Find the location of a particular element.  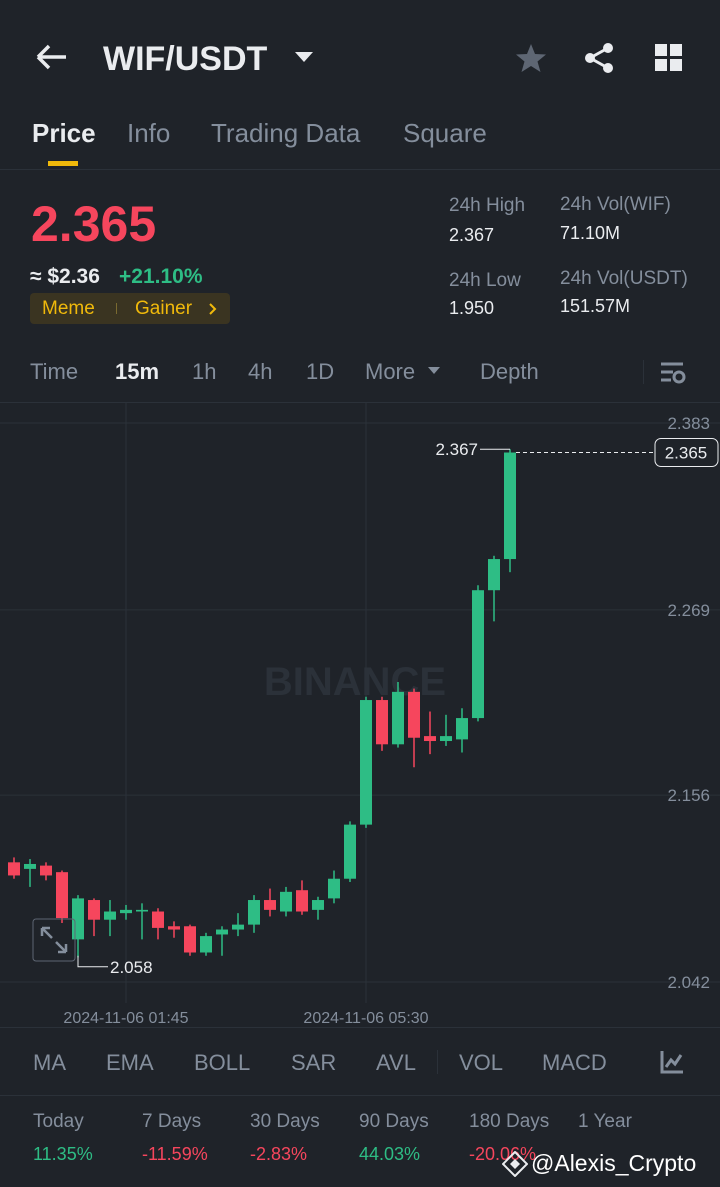

interval: More is located at coordinates (390, 371).